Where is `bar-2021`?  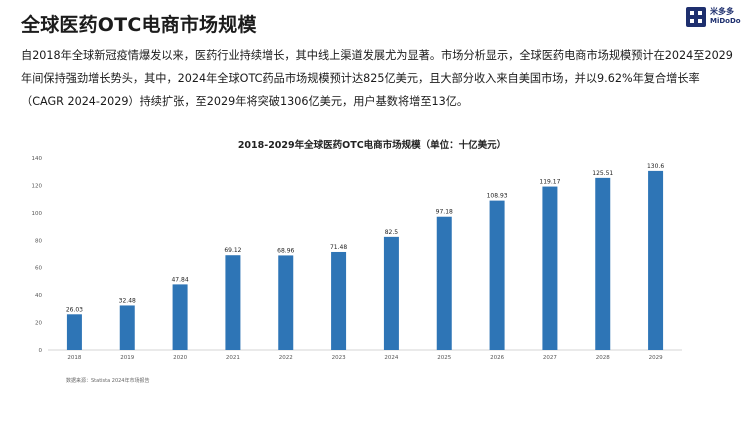
bar-2021 is located at coordinates (233, 302).